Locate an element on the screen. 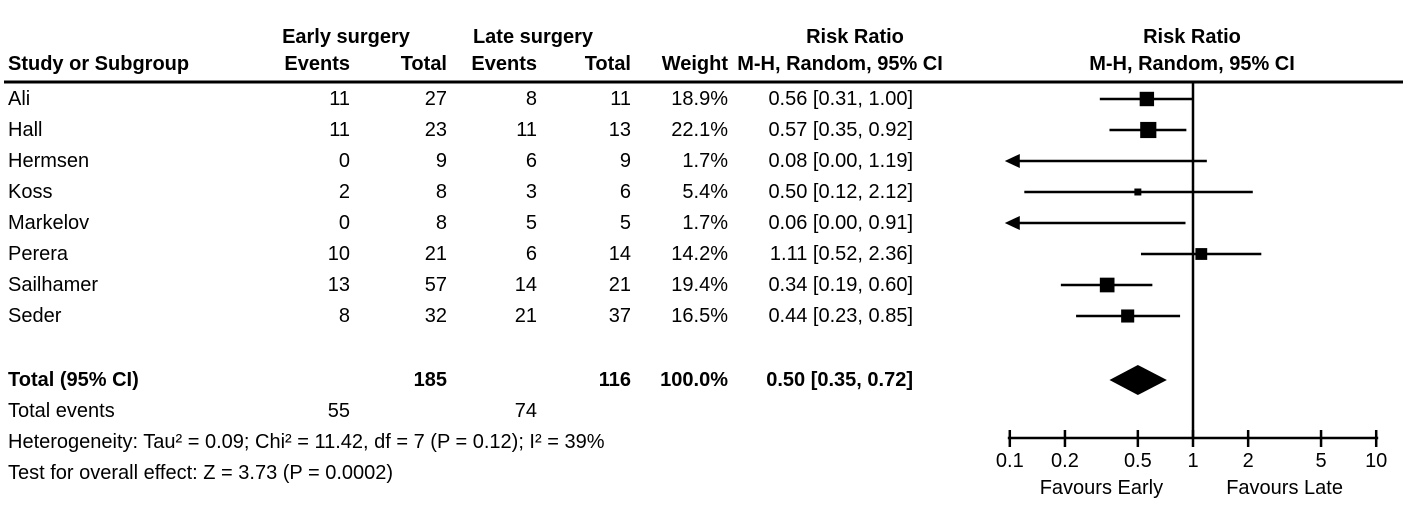 The image size is (1410, 507). favours-early-label: Favours Early is located at coordinates (1101, 488).